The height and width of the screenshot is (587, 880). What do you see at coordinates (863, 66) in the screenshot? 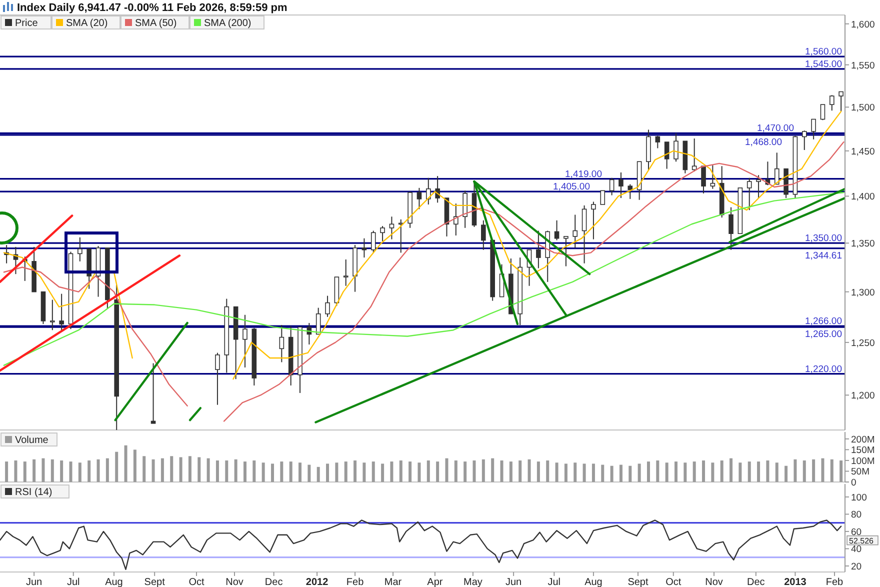
I see `y-tick-label: 1,550` at bounding box center [863, 66].